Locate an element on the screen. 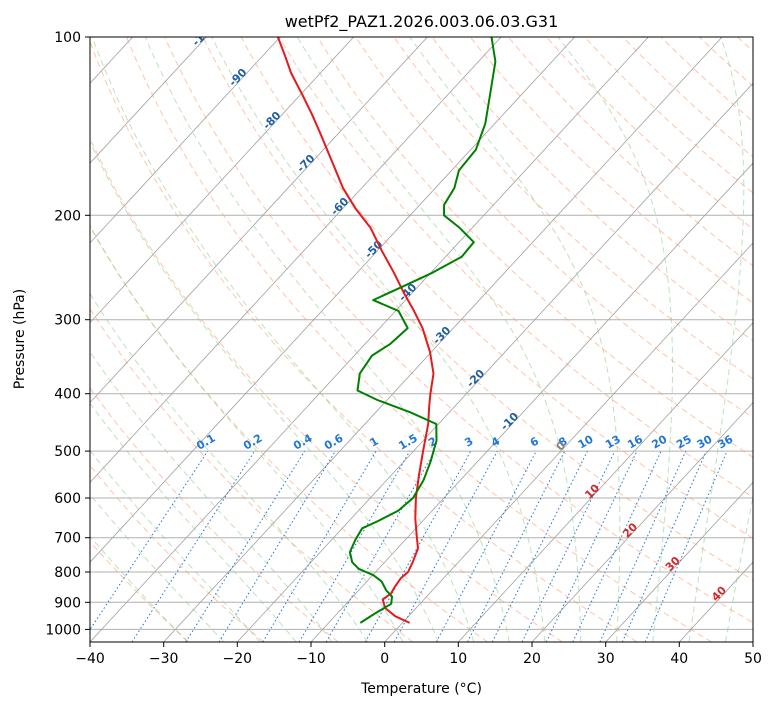 The width and height of the screenshot is (775, 708). y-axis: 1000 900 800 700 600 500 400 300 200 100 is located at coordinates (67, 334).